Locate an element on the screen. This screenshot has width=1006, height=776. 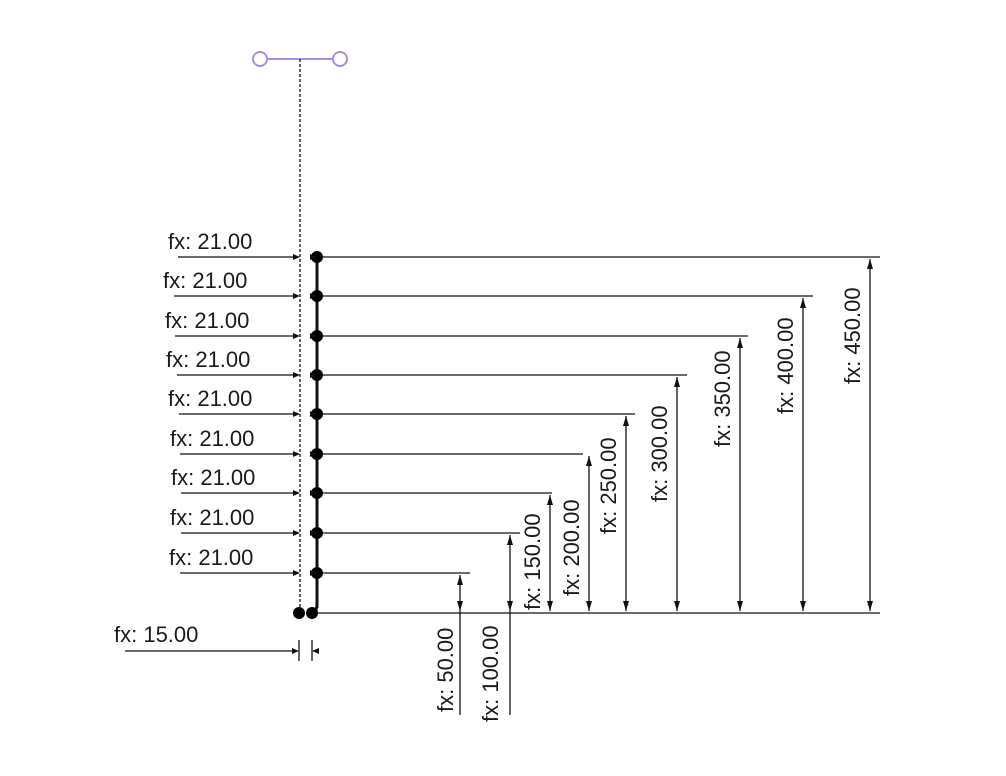
bottom-dim-label: fx: 15.00 is located at coordinates (156, 634).